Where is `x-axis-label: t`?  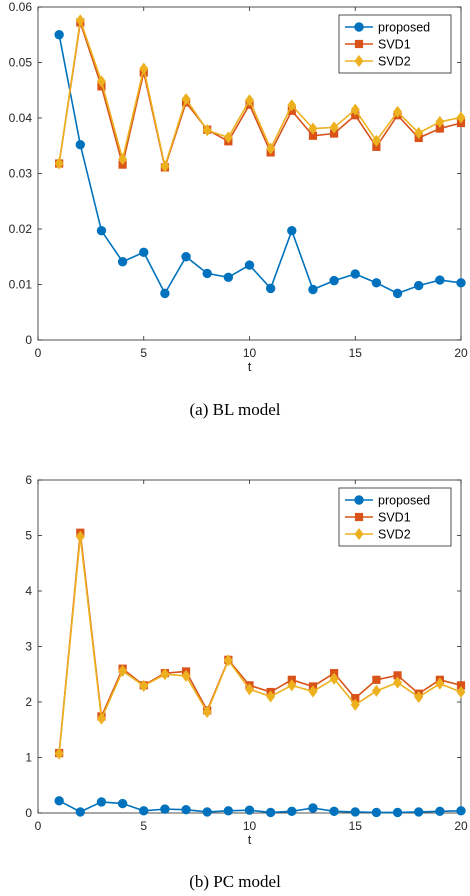
x-axis-label: t is located at coordinates (250, 839).